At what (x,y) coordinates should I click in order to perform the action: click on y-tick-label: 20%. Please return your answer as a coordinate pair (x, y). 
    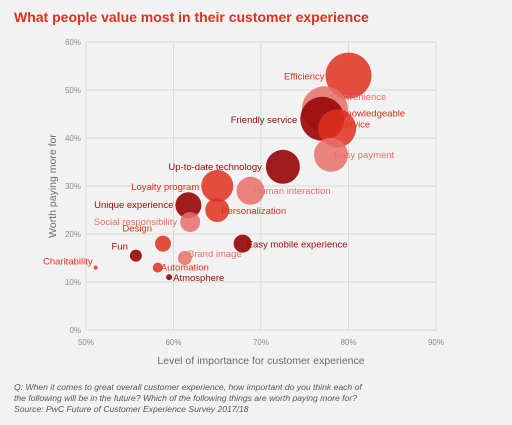
    Looking at the image, I should click on (73, 234).